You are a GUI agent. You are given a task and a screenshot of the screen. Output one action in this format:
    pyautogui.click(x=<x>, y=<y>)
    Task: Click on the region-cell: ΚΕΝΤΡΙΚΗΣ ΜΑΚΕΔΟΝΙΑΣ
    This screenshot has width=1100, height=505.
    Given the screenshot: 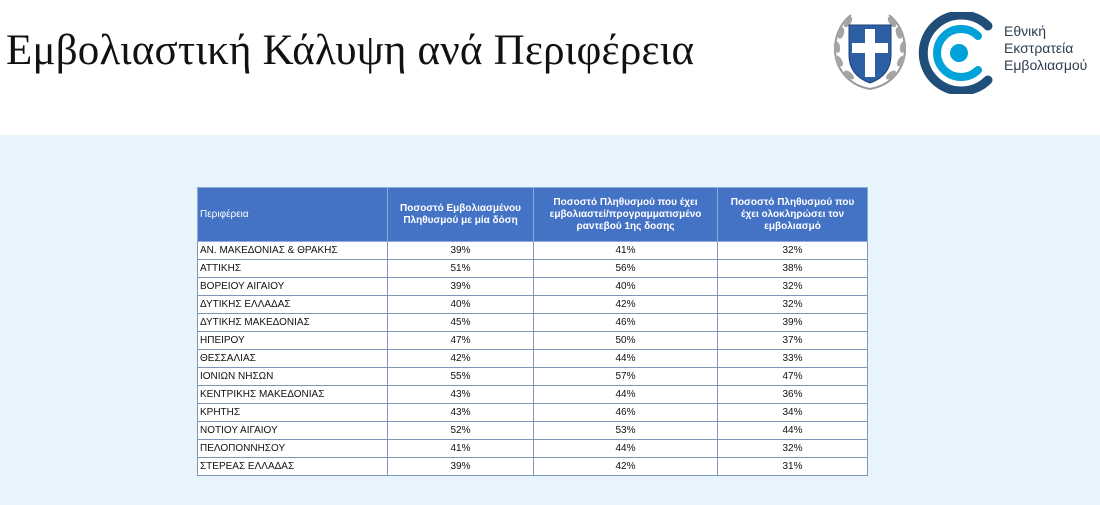 What is the action you would take?
    pyautogui.click(x=292, y=394)
    